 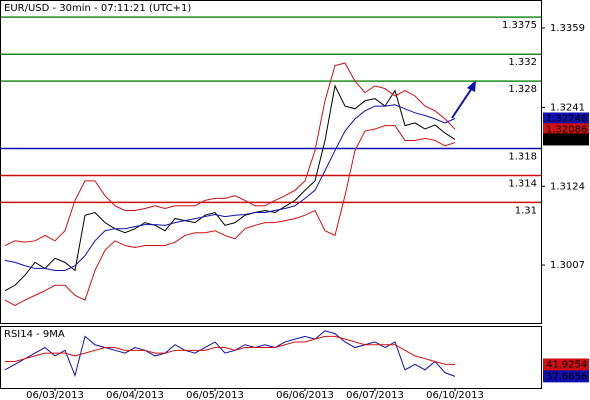 What do you see at coordinates (522, 89) in the screenshot?
I see `level-label: 1.328` at bounding box center [522, 89].